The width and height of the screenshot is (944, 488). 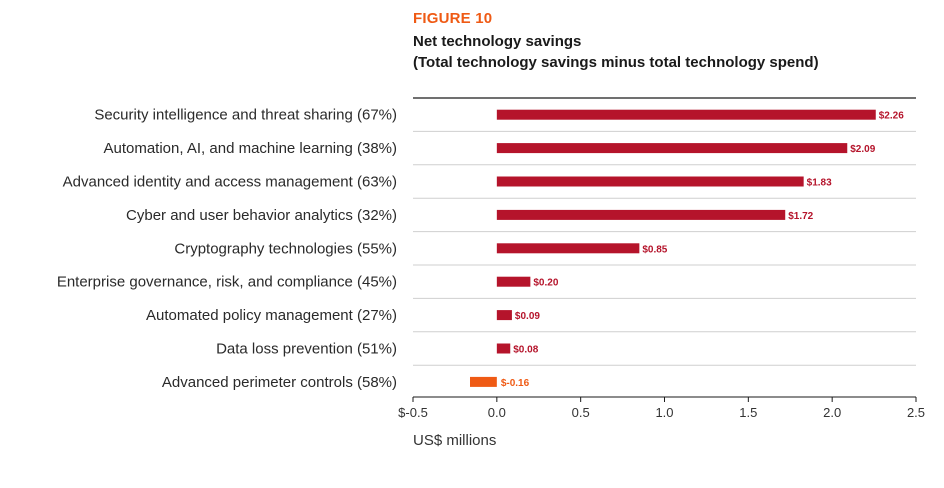 What do you see at coordinates (527, 316) in the screenshot?
I see `data-label: $0.09` at bounding box center [527, 316].